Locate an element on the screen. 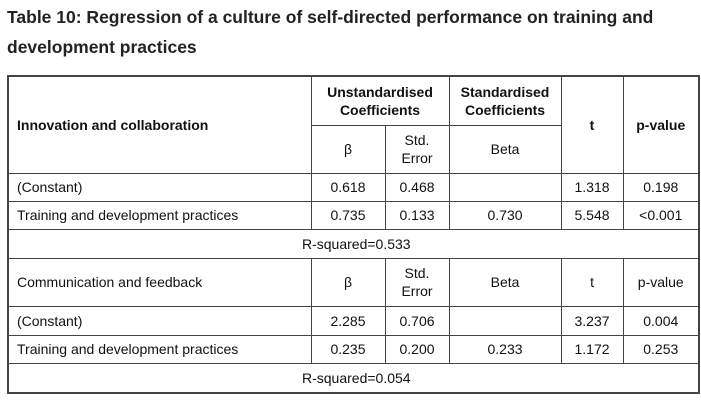 The image size is (701, 401). group-header: Unstandardised Coefficients is located at coordinates (380, 100).